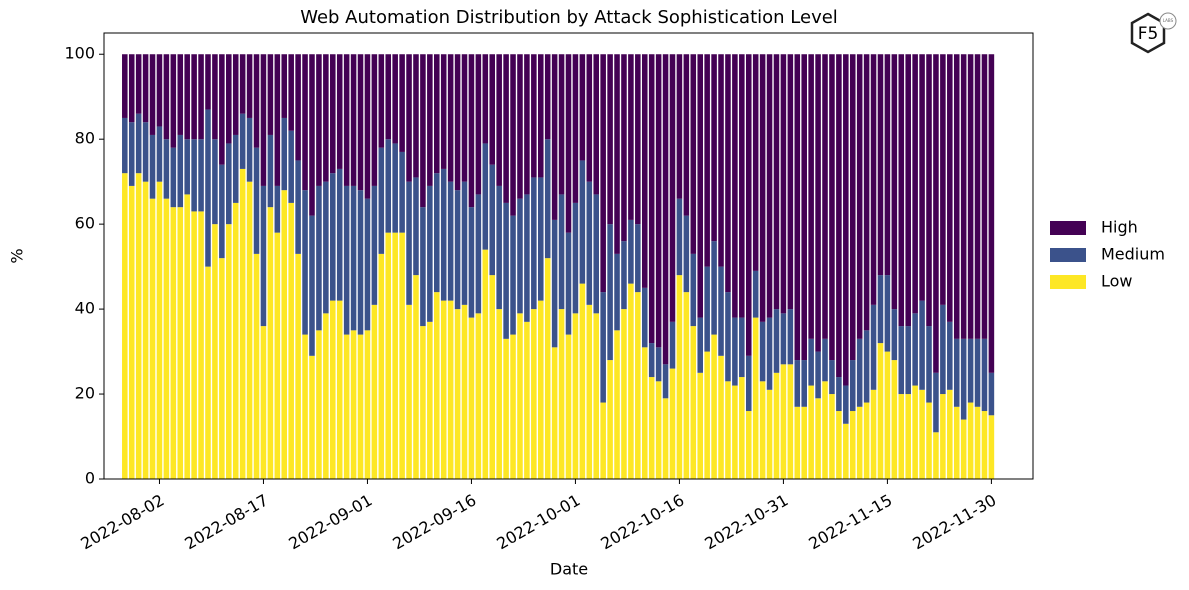 The width and height of the screenshot is (1189, 590). Describe the element at coordinates (17, 255) in the screenshot. I see `y-axis-label: %` at that location.